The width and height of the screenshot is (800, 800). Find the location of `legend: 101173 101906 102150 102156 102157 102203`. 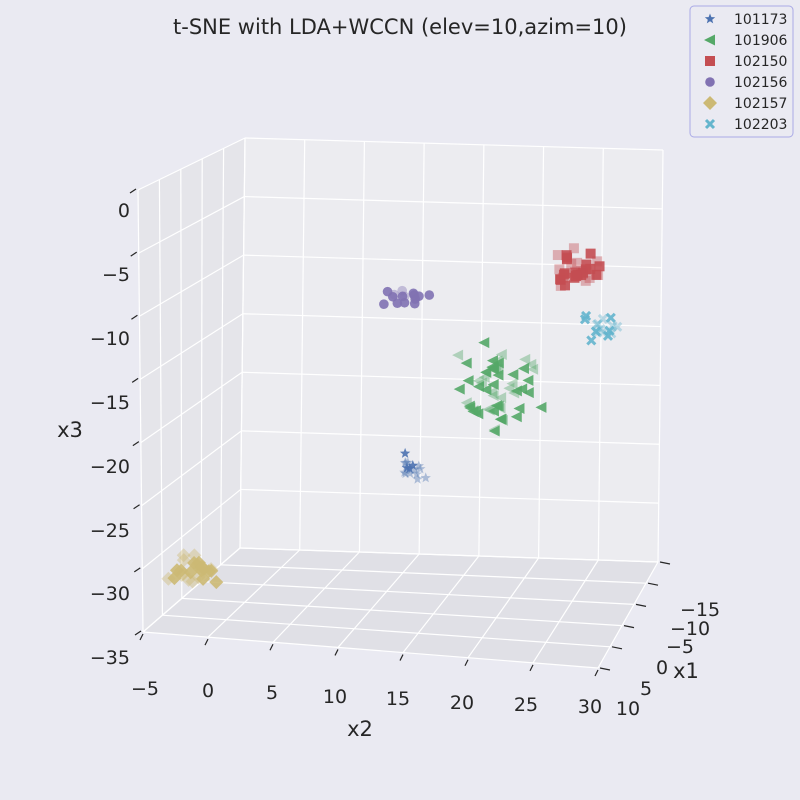

legend: 101173 101906 102150 102156 102157 102203 is located at coordinates (741, 71).